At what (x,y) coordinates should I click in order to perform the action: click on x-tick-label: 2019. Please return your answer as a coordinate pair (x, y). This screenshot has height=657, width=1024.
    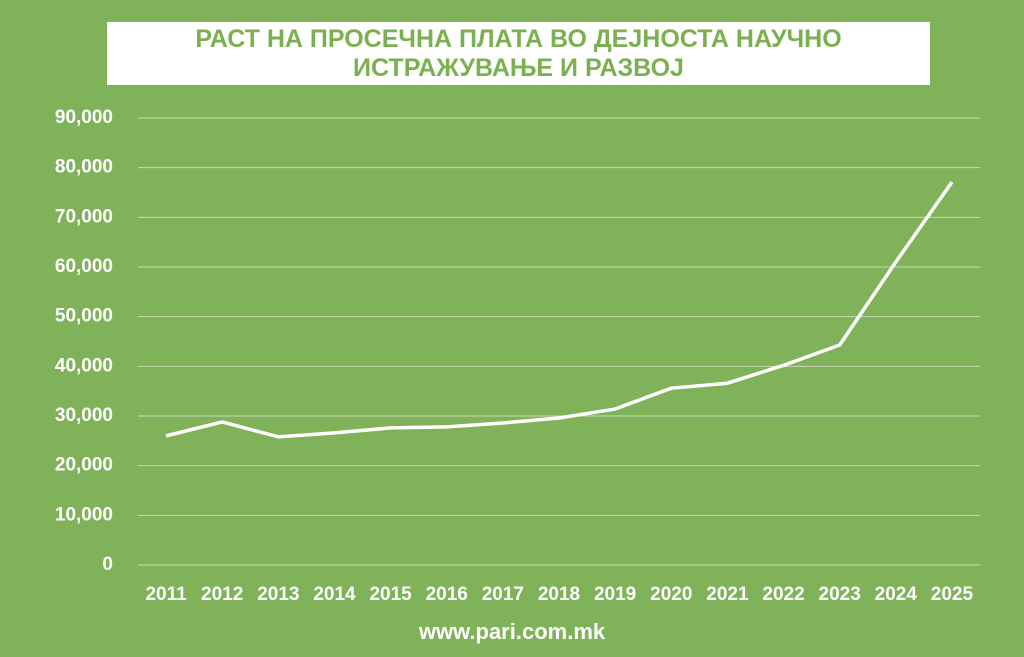
    Looking at the image, I should click on (615, 594).